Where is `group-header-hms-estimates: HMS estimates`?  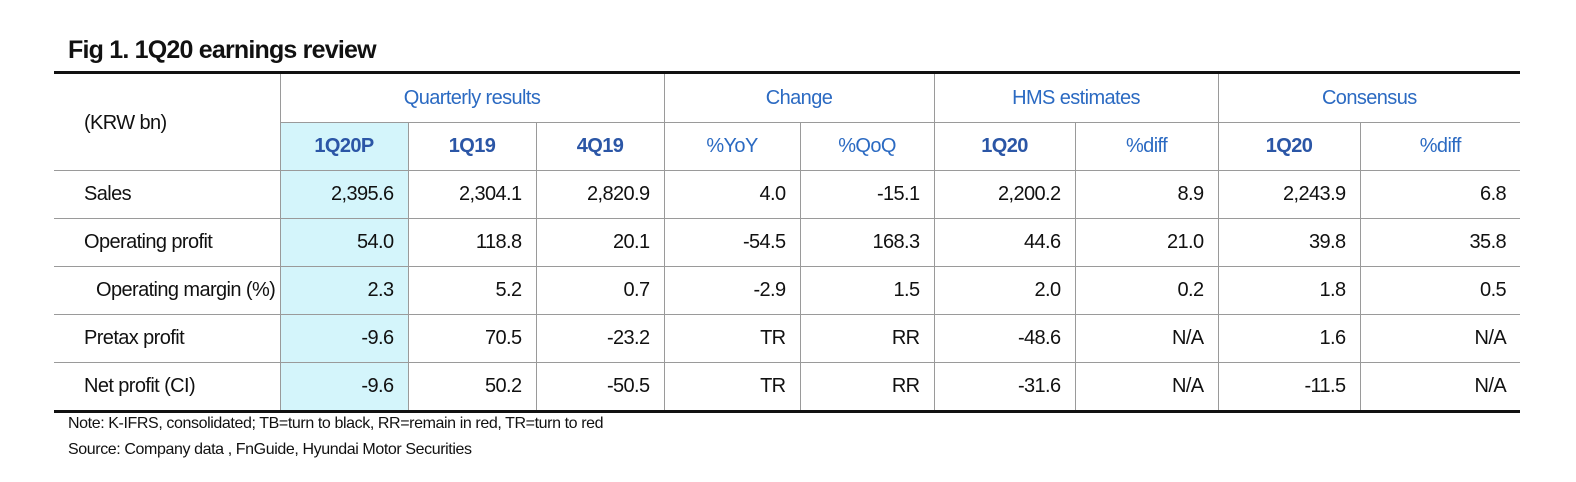
group-header-hms-estimates: HMS estimates is located at coordinates (1076, 97).